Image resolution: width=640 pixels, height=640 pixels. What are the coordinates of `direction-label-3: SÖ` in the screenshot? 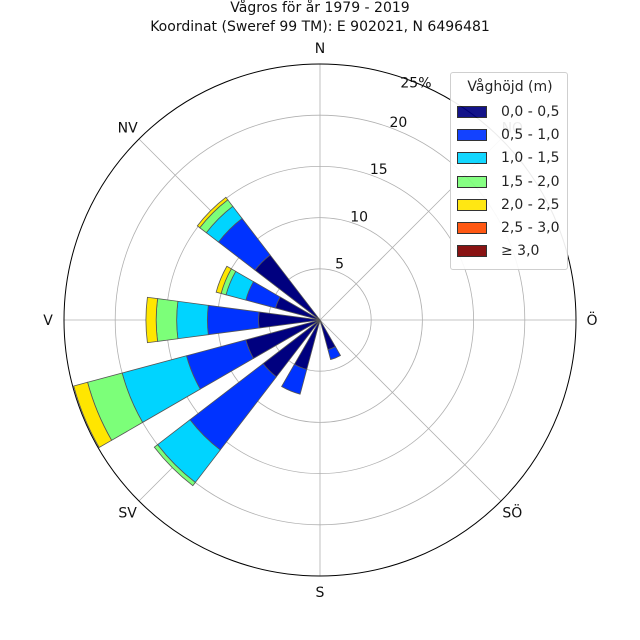 It's located at (512, 512).